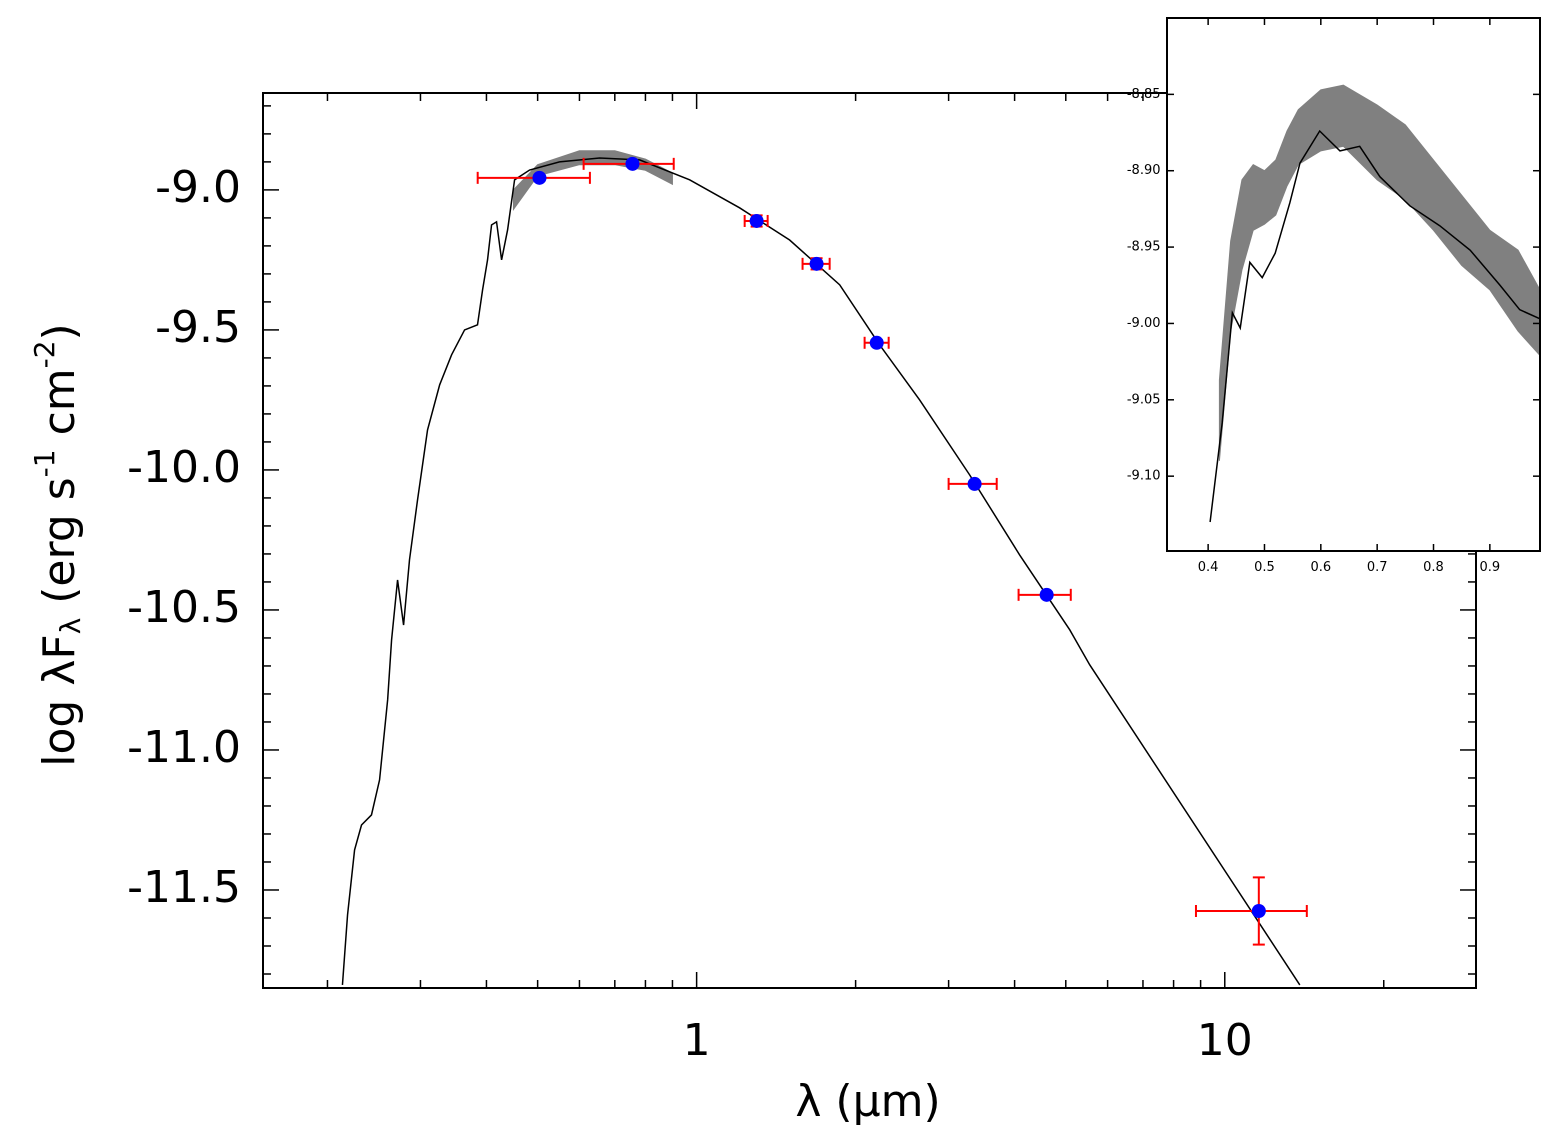 The image size is (1566, 1146). Describe the element at coordinates (1144, 94) in the screenshot. I see `y-tick-label: -8.85` at that location.